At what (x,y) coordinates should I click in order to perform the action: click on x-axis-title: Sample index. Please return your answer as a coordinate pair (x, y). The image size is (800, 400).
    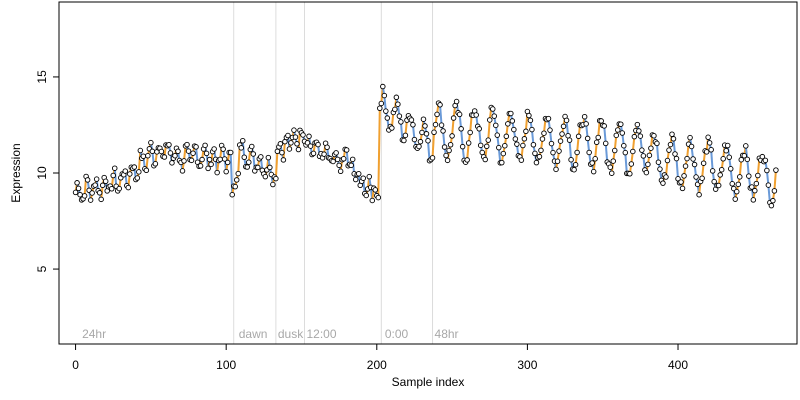
    Looking at the image, I should click on (428, 382).